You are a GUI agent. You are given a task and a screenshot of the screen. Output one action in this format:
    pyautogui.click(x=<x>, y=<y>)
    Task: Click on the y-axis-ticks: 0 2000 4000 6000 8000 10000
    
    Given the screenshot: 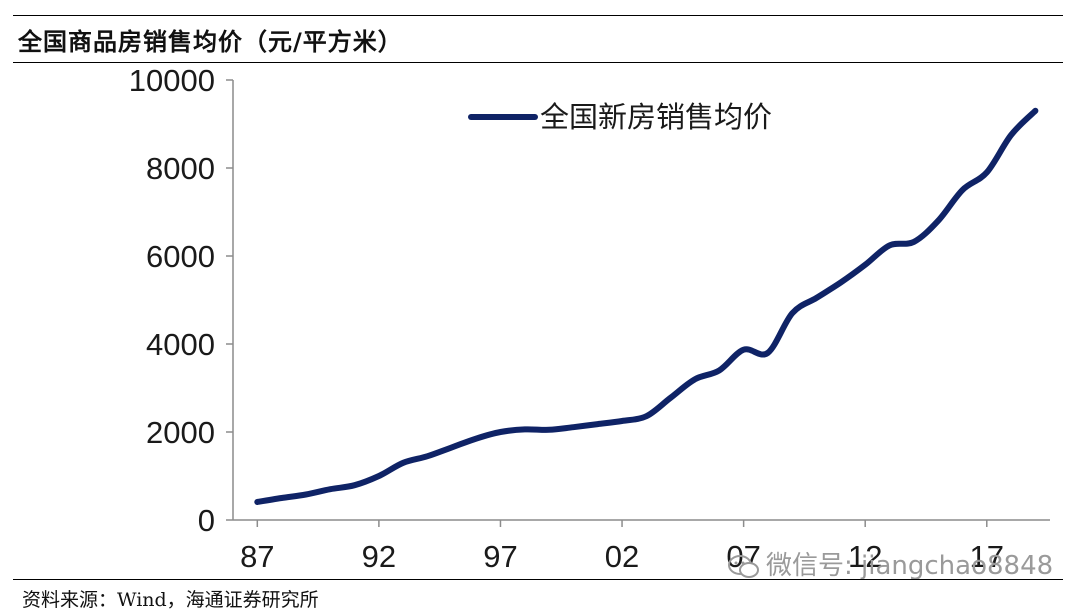 What is the action you would take?
    pyautogui.click(x=181, y=300)
    